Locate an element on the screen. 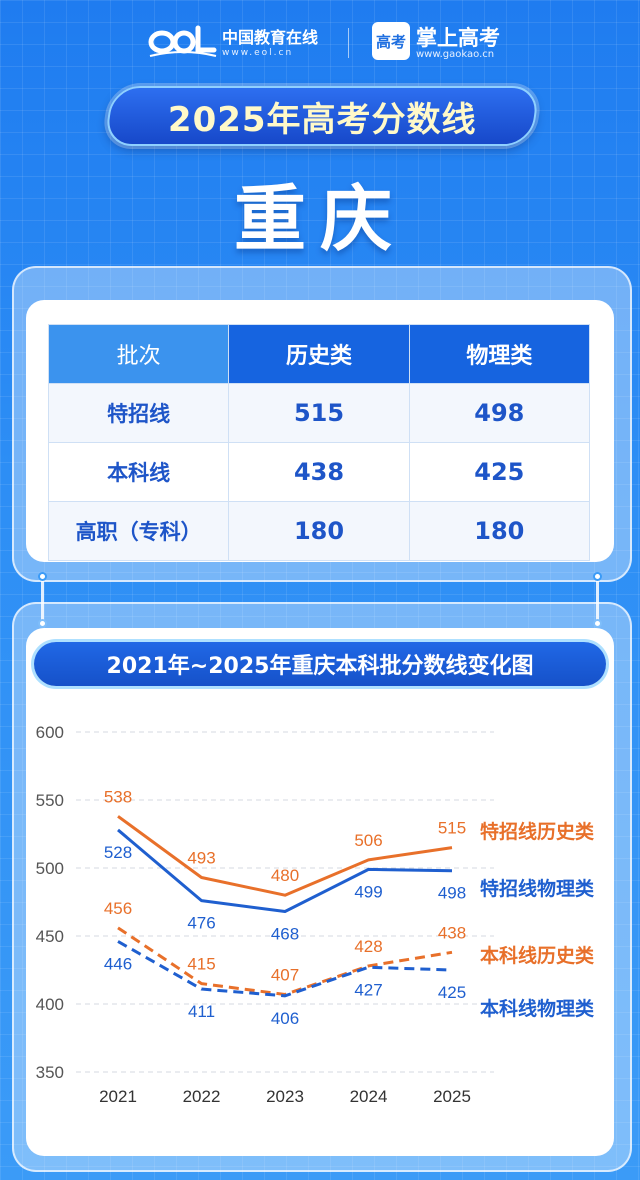 The image size is (640, 1180). legend-label: 特招线历史类 is located at coordinates (537, 831).